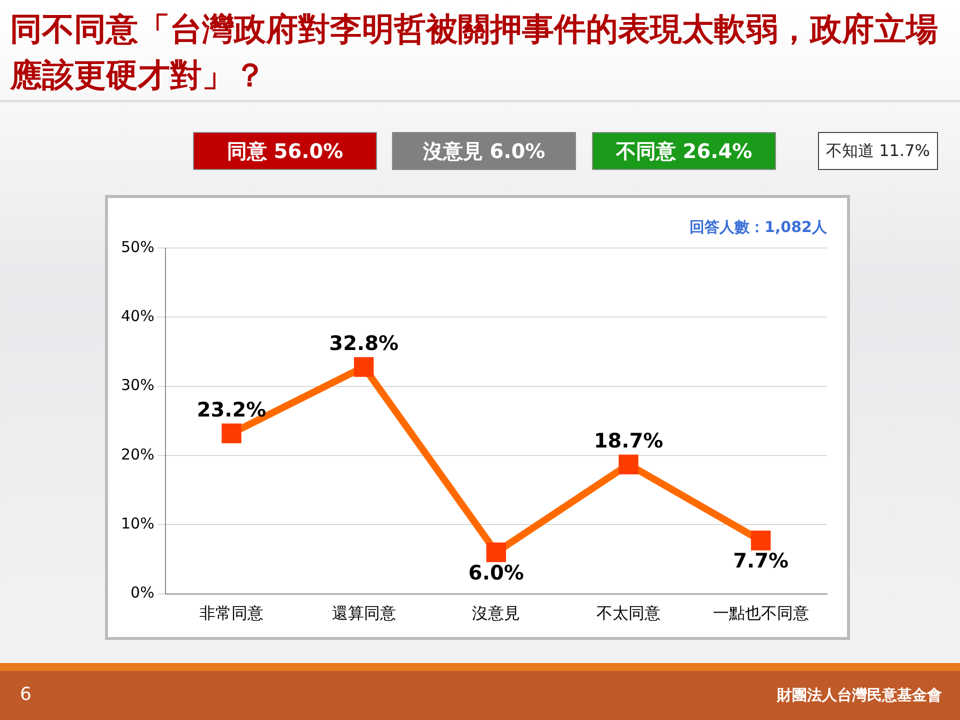 The height and width of the screenshot is (720, 960). What do you see at coordinates (26, 694) in the screenshot?
I see `text: 6` at bounding box center [26, 694].